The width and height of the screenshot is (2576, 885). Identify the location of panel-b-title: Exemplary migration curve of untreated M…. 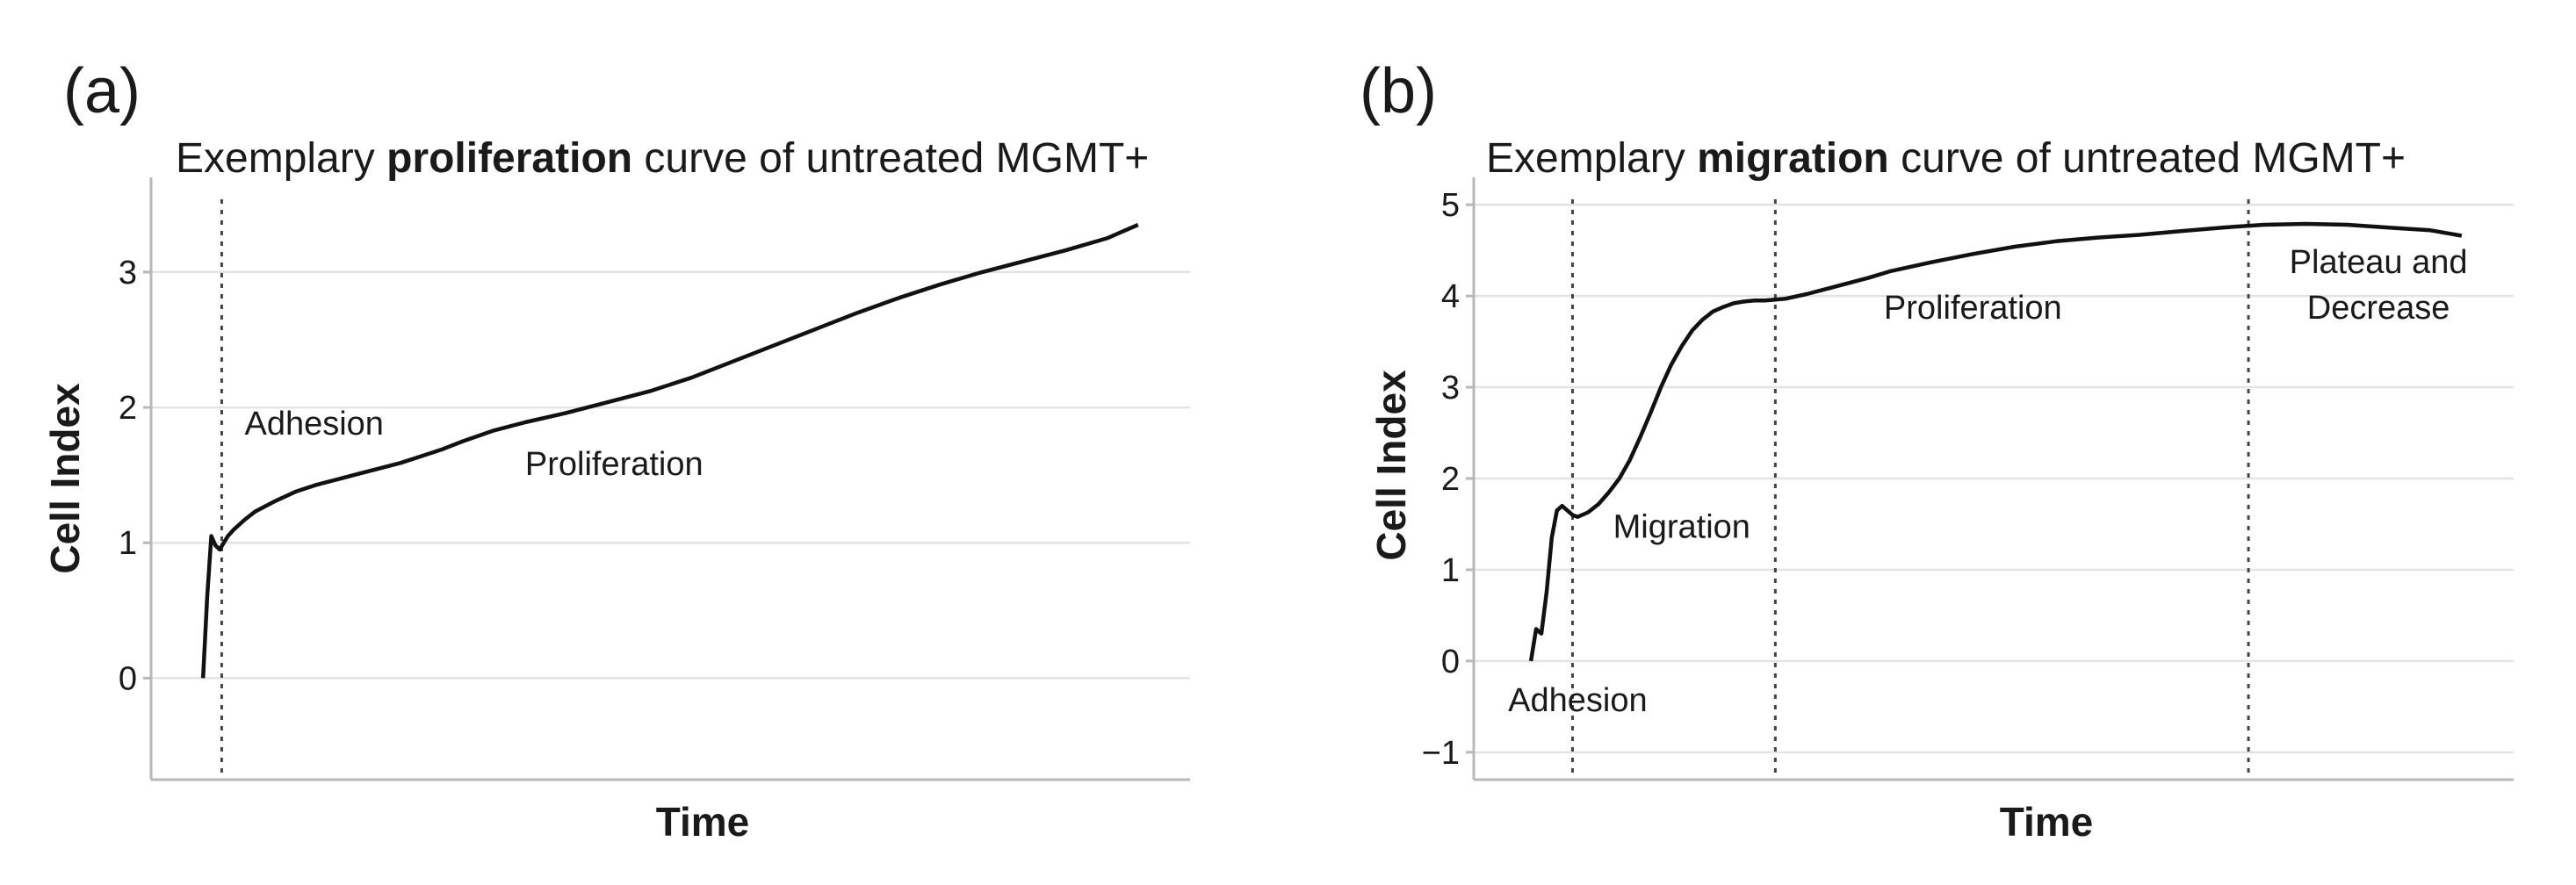
(1946, 158).